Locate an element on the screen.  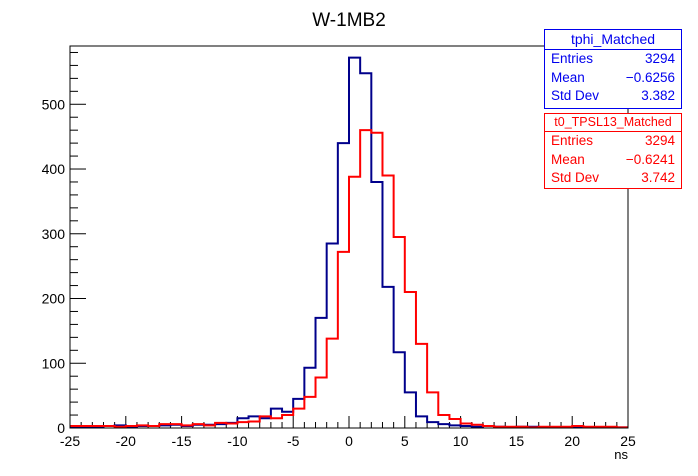
y-tick-label: 300 is located at coordinates (54, 234).